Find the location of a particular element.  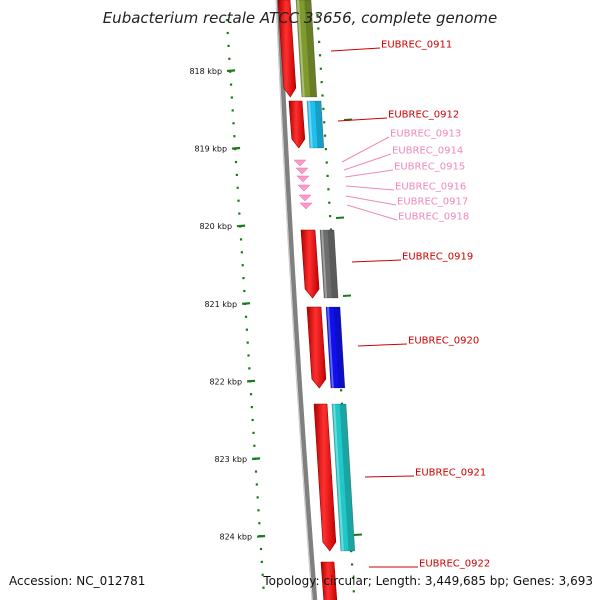

gene-label-eubrec_0912: EUBREC_0912 is located at coordinates (423, 115).